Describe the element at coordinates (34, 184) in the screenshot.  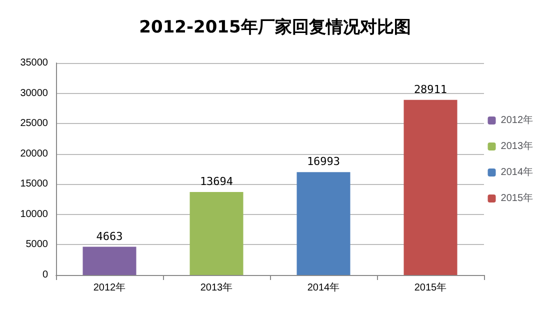
I see `y-tick-label: 15000` at that location.